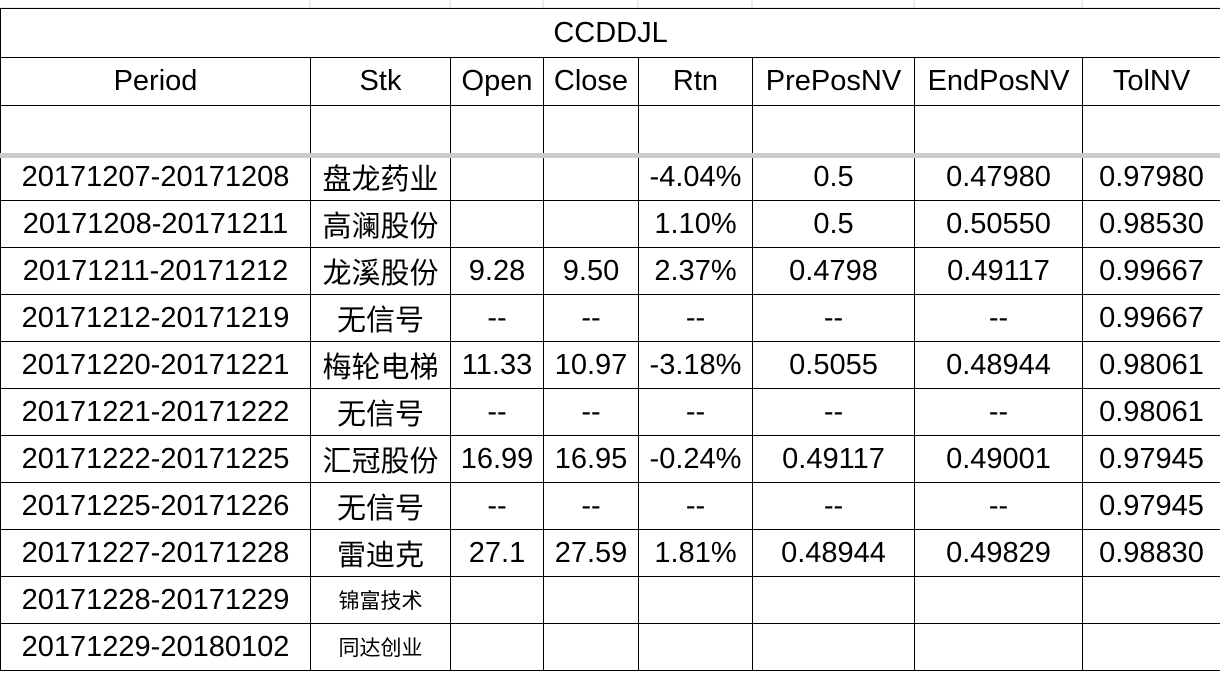 The height and width of the screenshot is (700, 1220). Describe the element at coordinates (155, 271) in the screenshot. I see `period-cell: 20171211-20171212` at that location.